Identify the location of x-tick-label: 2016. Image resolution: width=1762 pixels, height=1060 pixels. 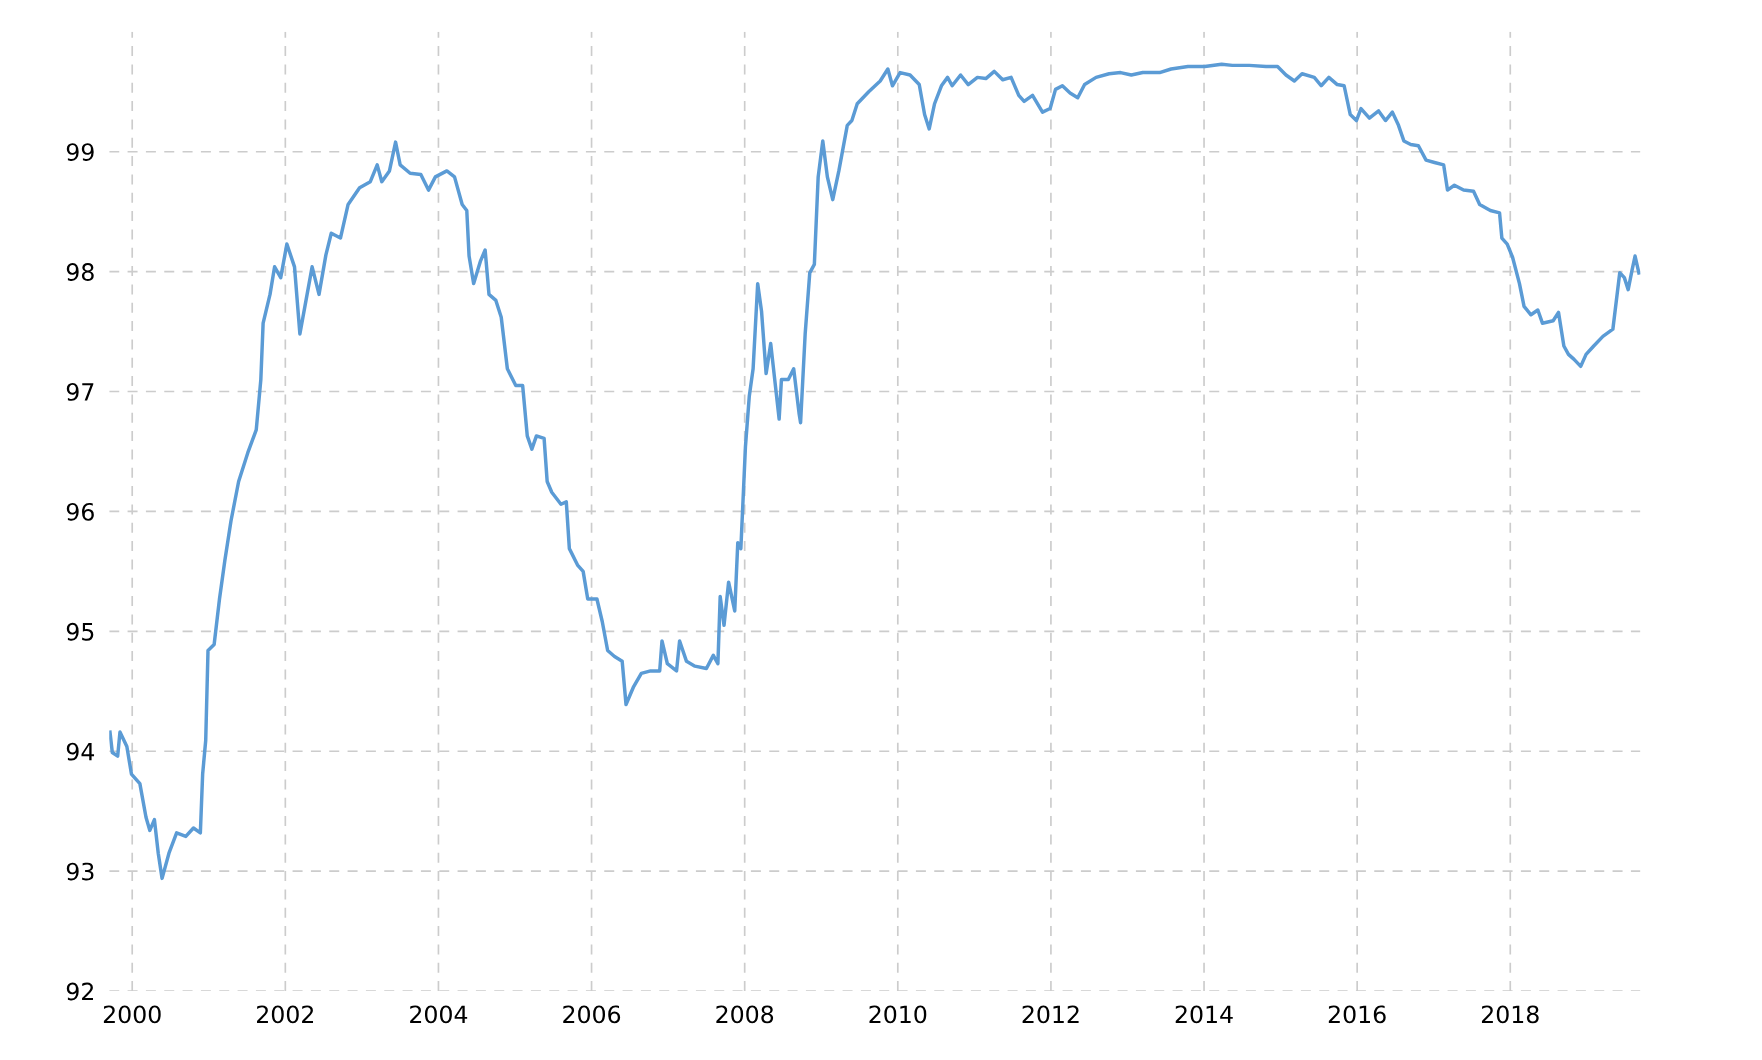
(1357, 1014).